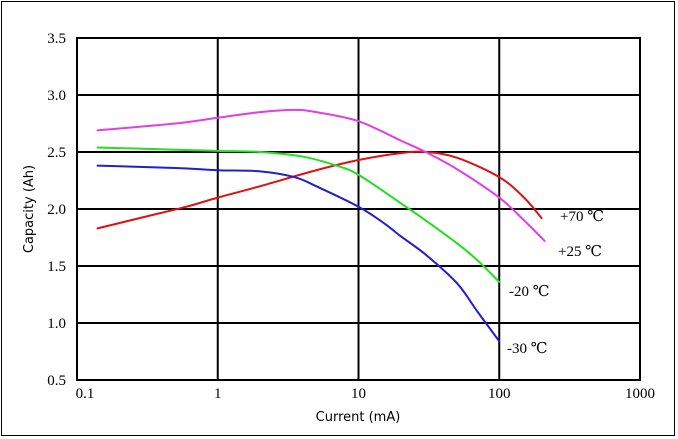  Describe the element at coordinates (218, 394) in the screenshot. I see `x-tick-label: 1` at that location.